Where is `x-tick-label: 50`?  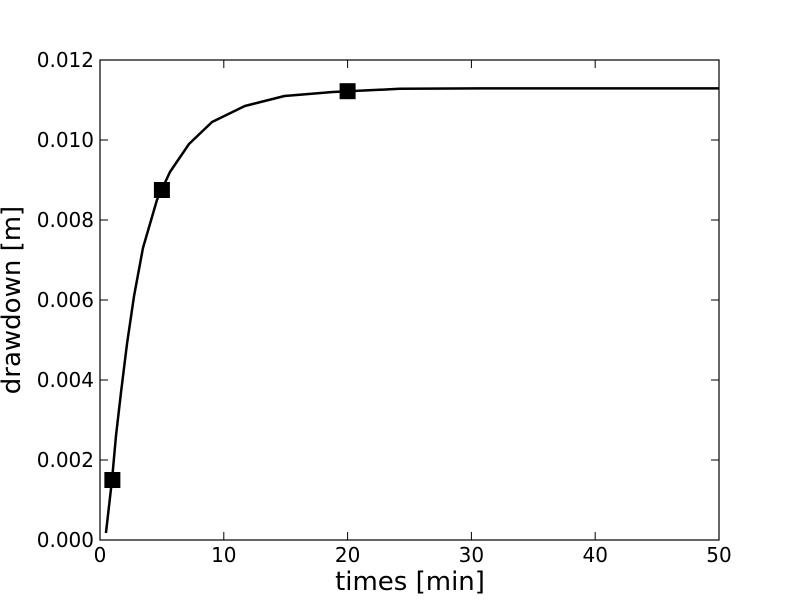
x-tick-label: 50 is located at coordinates (718, 555).